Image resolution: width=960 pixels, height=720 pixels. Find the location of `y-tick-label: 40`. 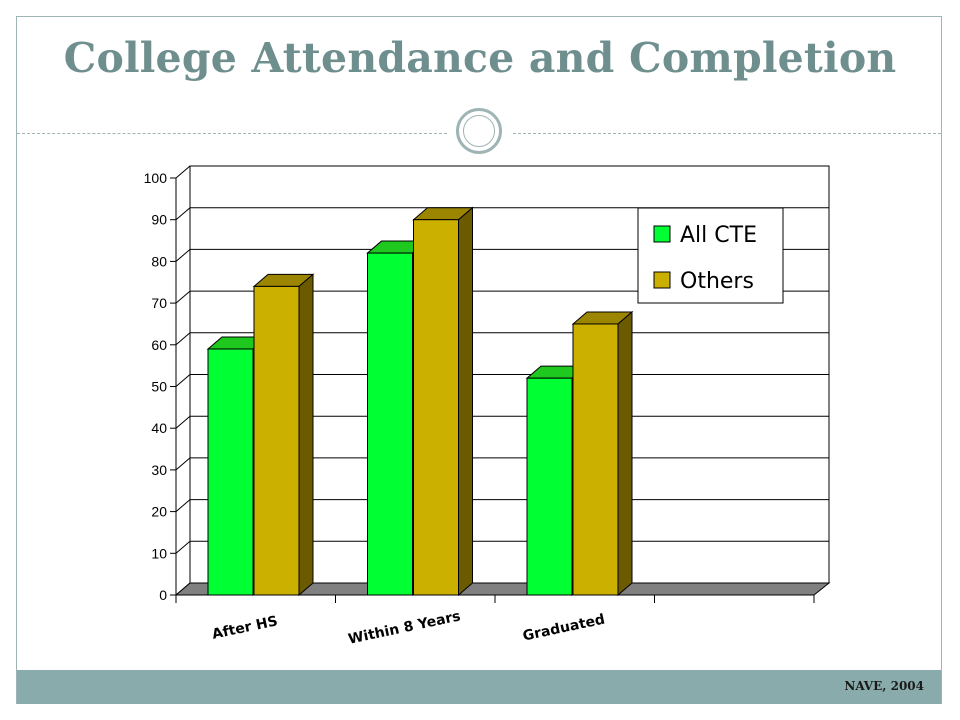

y-tick-label: 40 is located at coordinates (159, 428).